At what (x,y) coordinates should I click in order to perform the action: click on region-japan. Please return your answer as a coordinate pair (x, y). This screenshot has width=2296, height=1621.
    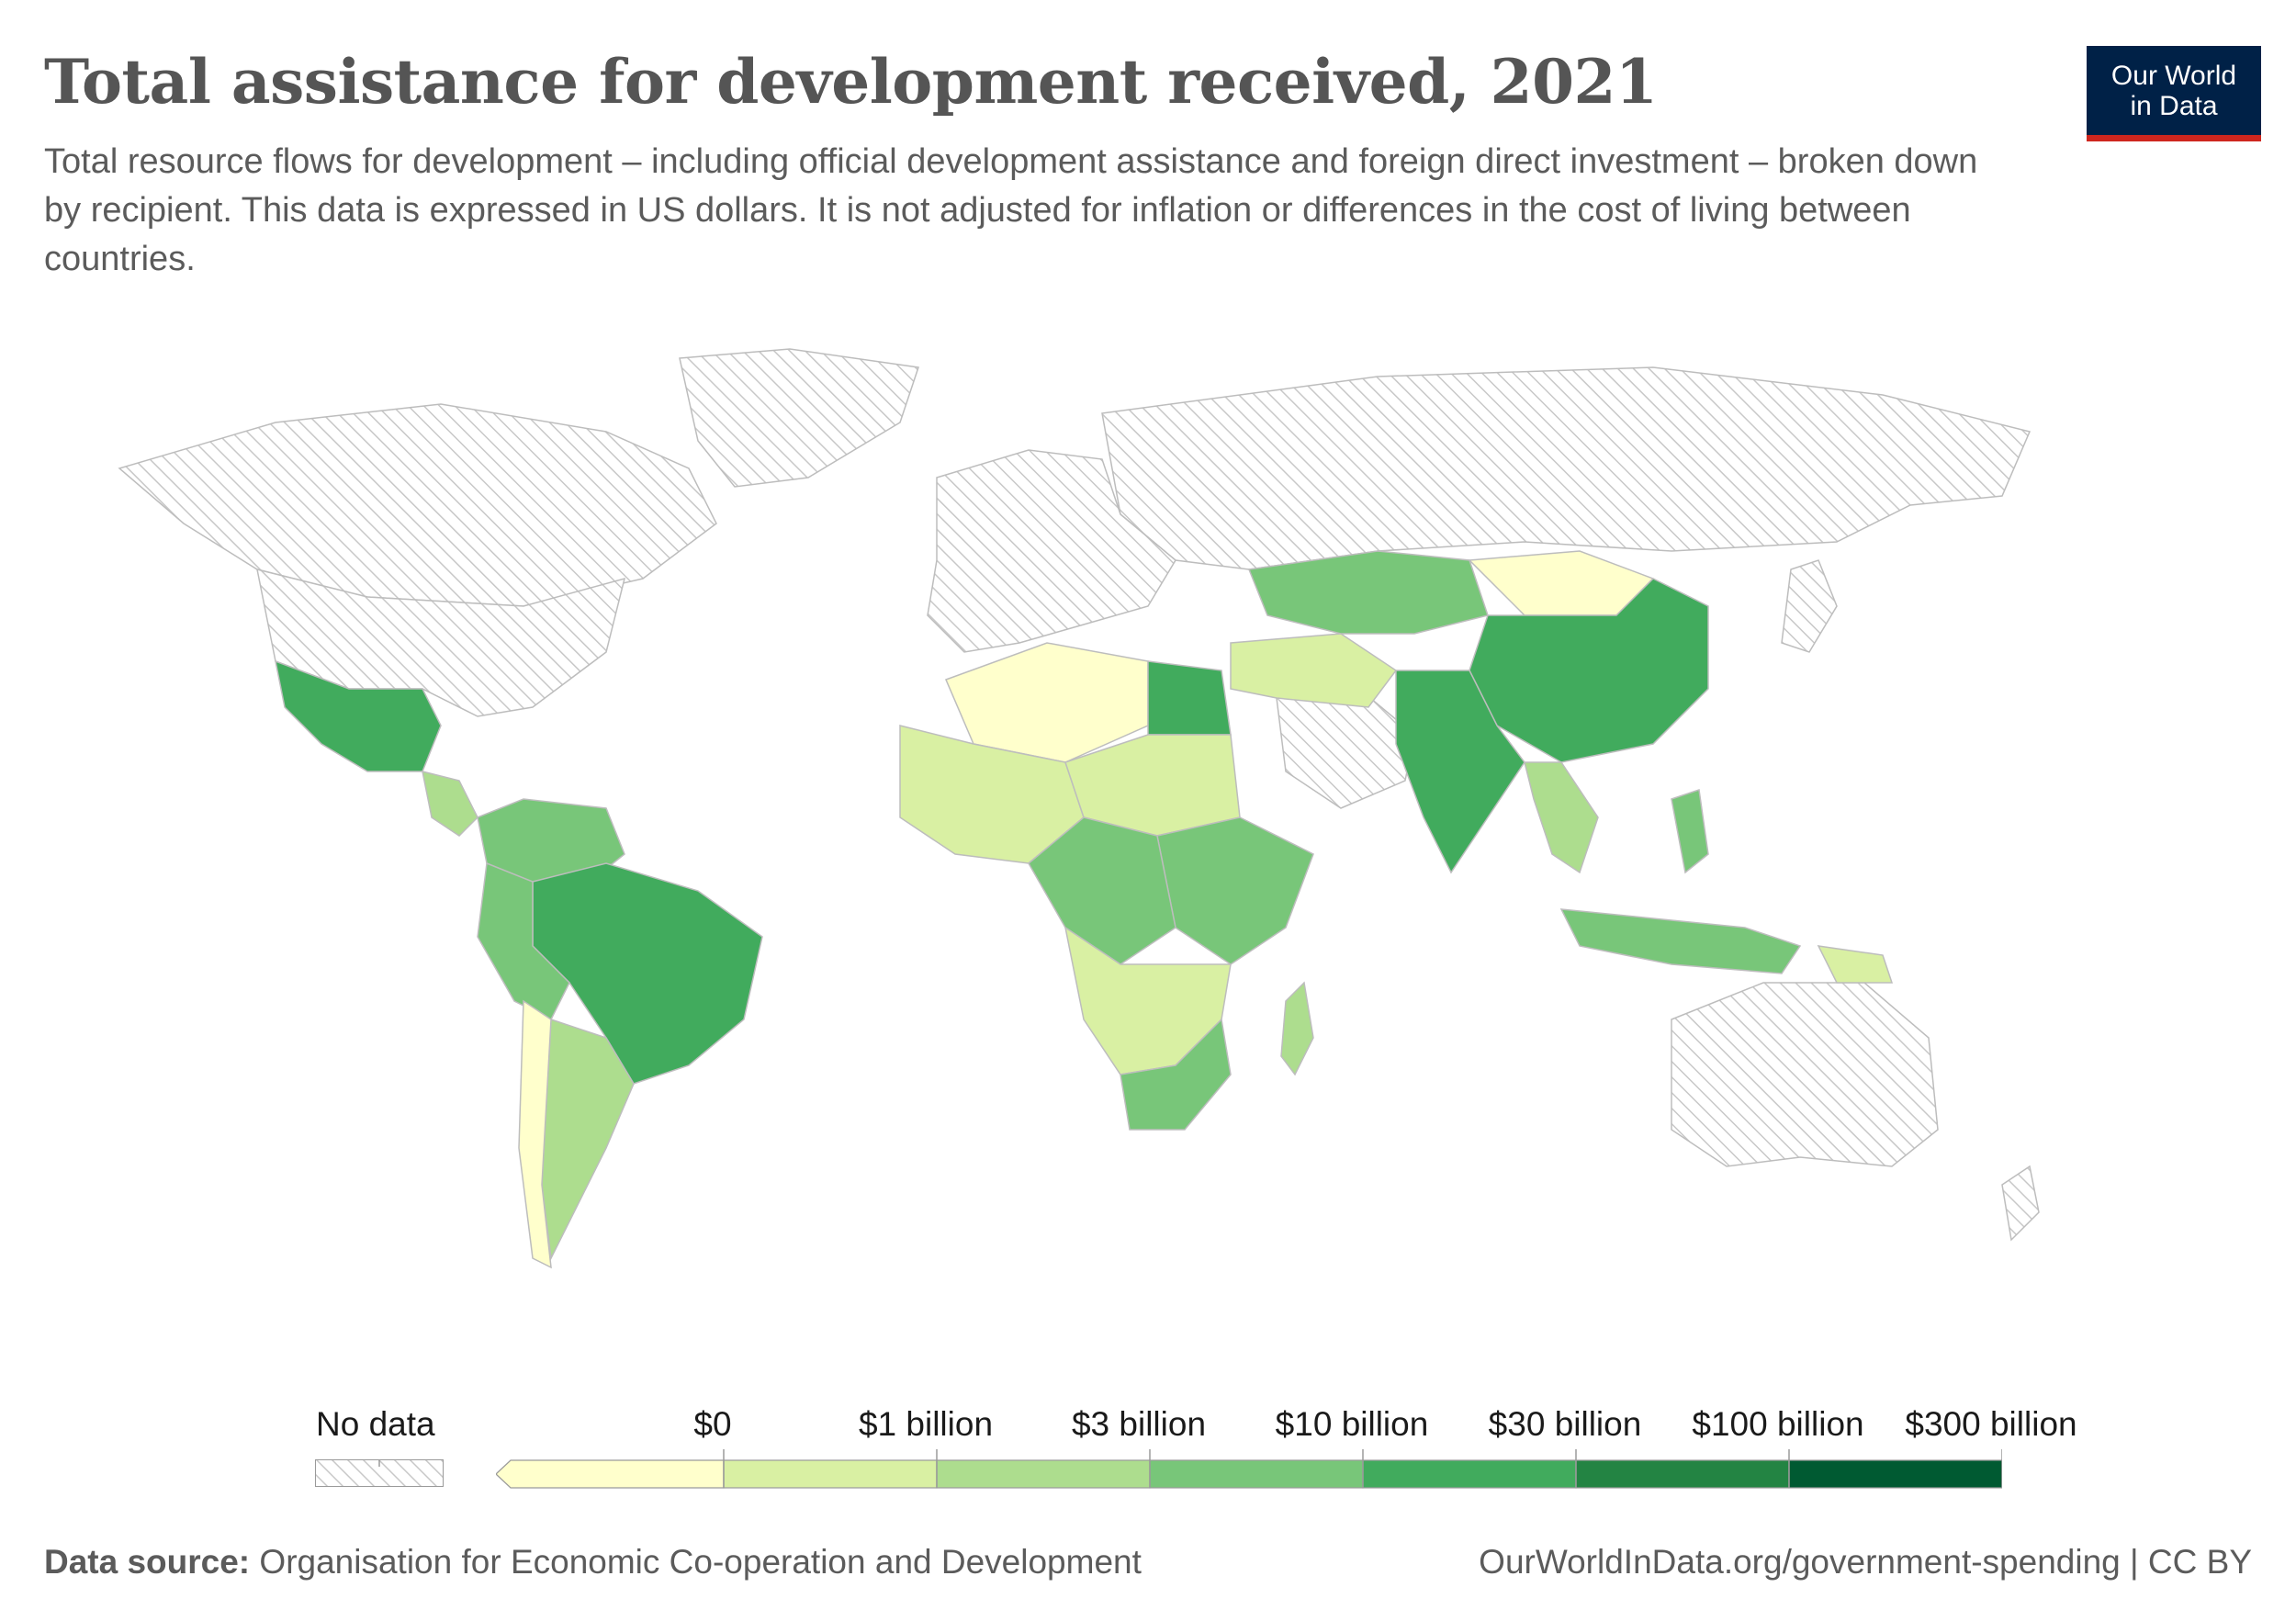
    Looking at the image, I should click on (1809, 606).